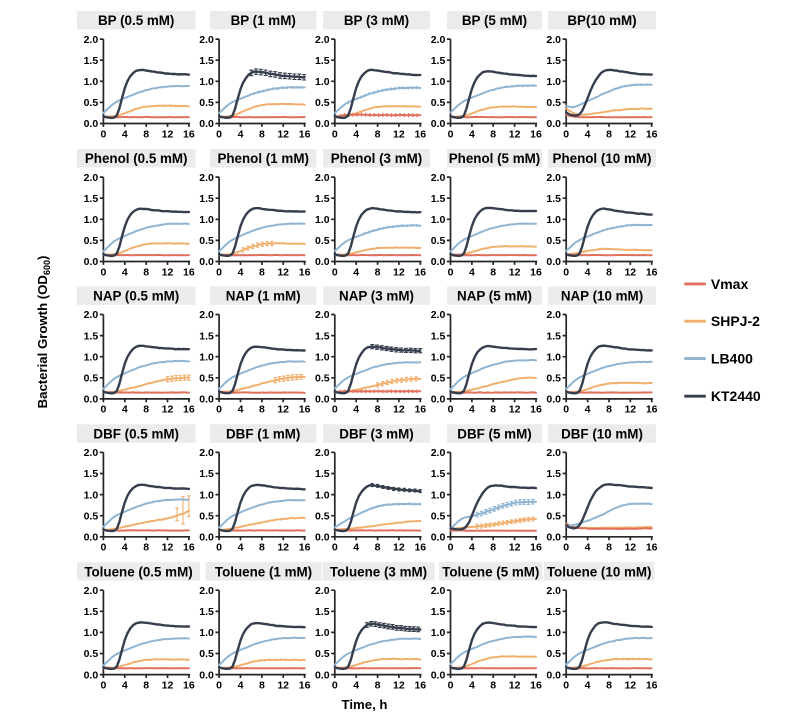 Image resolution: width=802 pixels, height=717 pixels. What do you see at coordinates (490, 571) in the screenshot?
I see `svg-text: Toluene (5 mM)` at bounding box center [490, 571].